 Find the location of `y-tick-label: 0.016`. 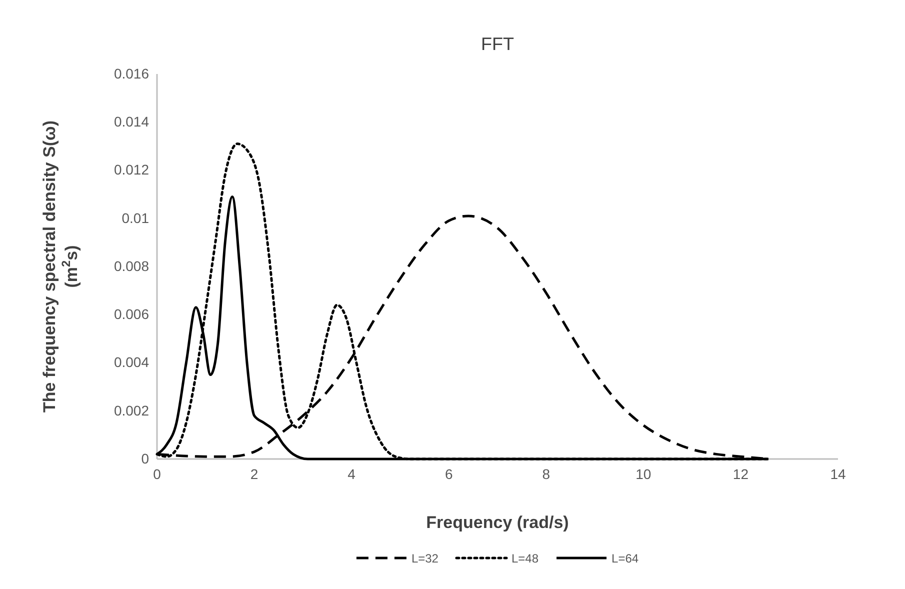

y-tick-label: 0.016 is located at coordinates (132, 73).